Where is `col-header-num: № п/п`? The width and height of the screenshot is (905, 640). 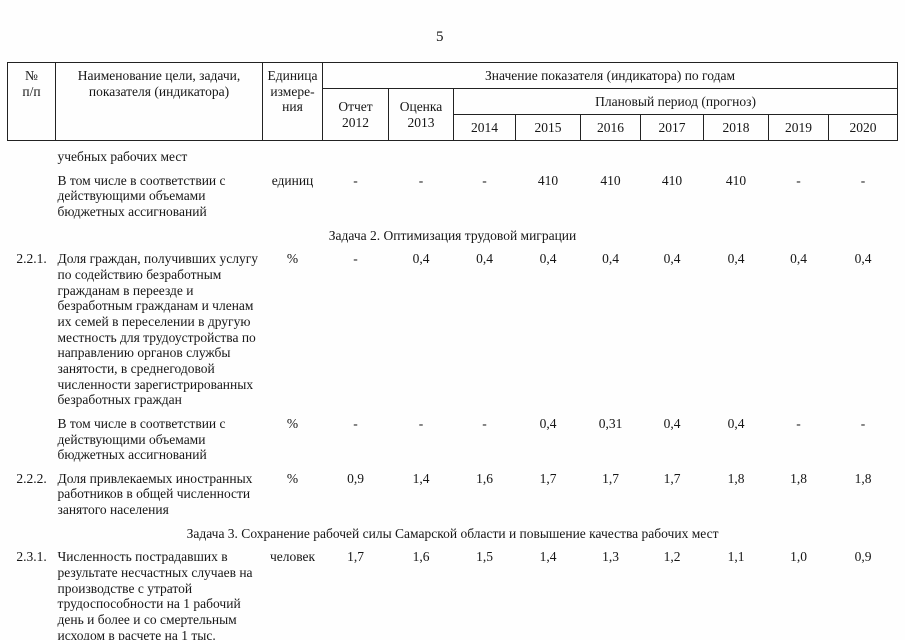 col-header-num: № п/п is located at coordinates (31, 101).